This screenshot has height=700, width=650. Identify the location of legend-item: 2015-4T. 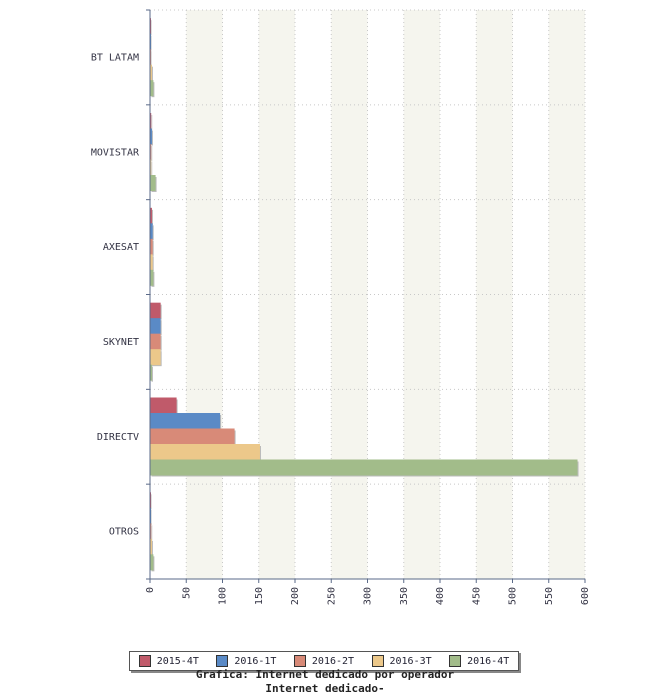
(168, 661).